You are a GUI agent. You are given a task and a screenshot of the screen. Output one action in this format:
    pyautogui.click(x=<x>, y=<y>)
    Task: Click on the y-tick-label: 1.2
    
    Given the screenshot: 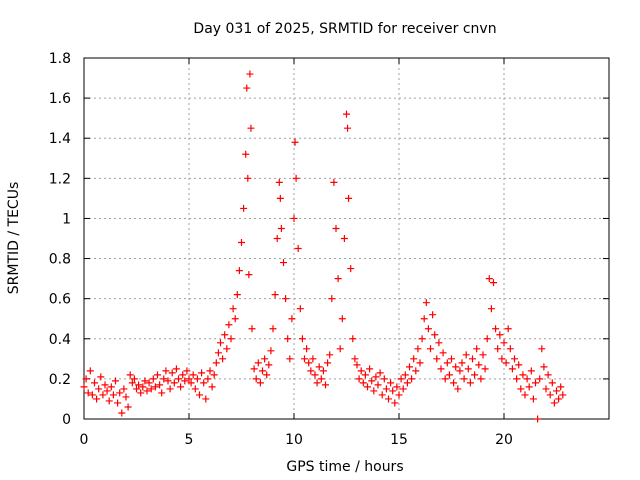 What is the action you would take?
    pyautogui.click(x=60, y=179)
    